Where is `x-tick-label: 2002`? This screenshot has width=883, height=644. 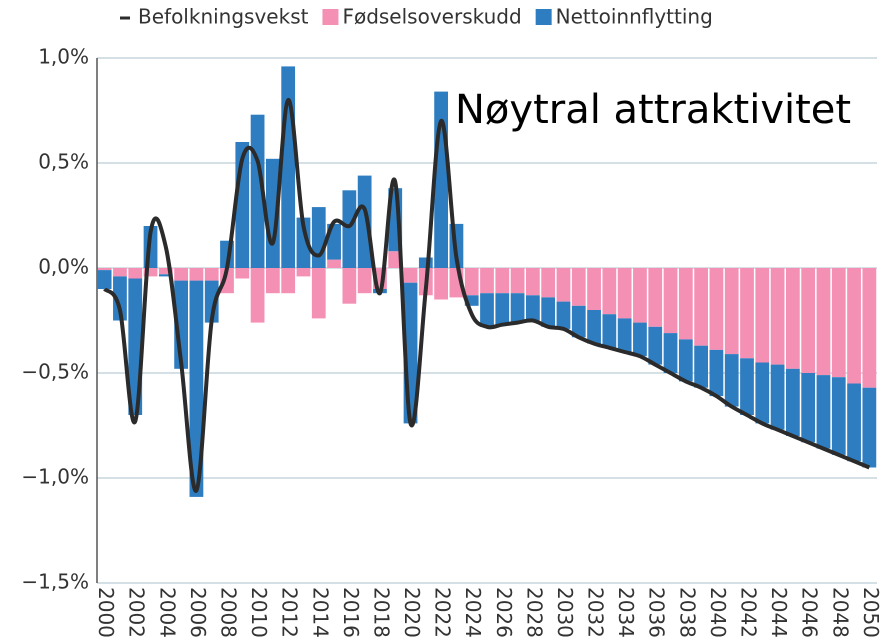 x-tick-label: 2002 is located at coordinates (137, 612).